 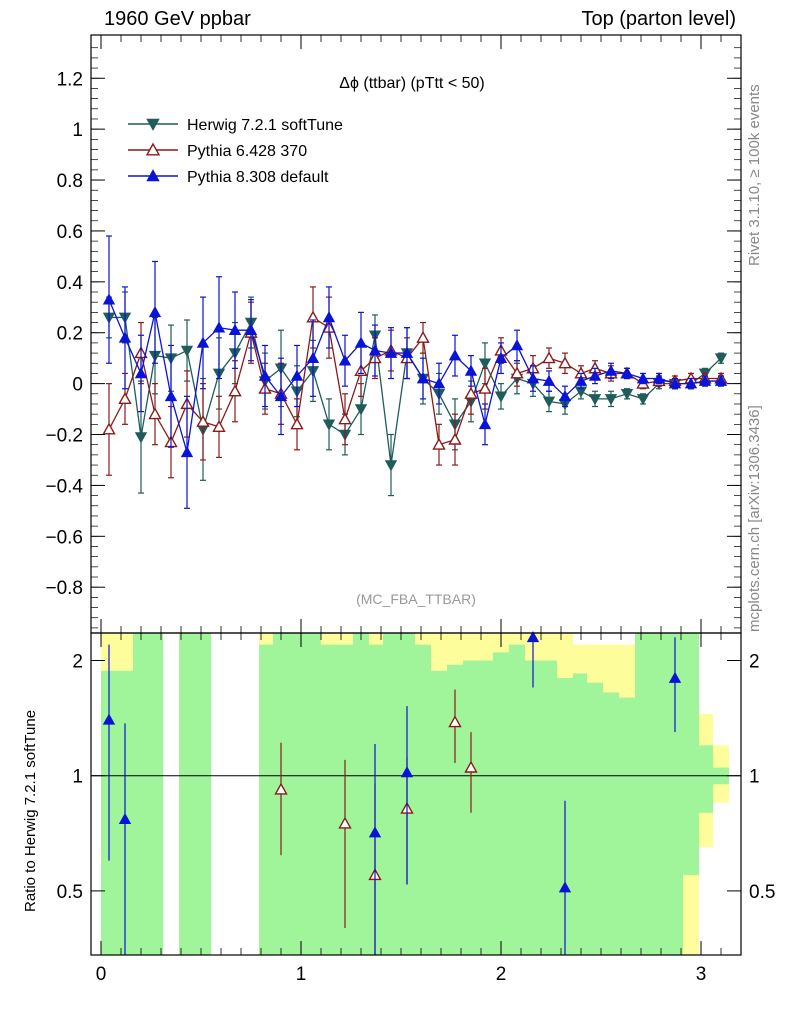 What do you see at coordinates (64, 486) in the screenshot?
I see `y-tick-label: −0.4` at bounding box center [64, 486].